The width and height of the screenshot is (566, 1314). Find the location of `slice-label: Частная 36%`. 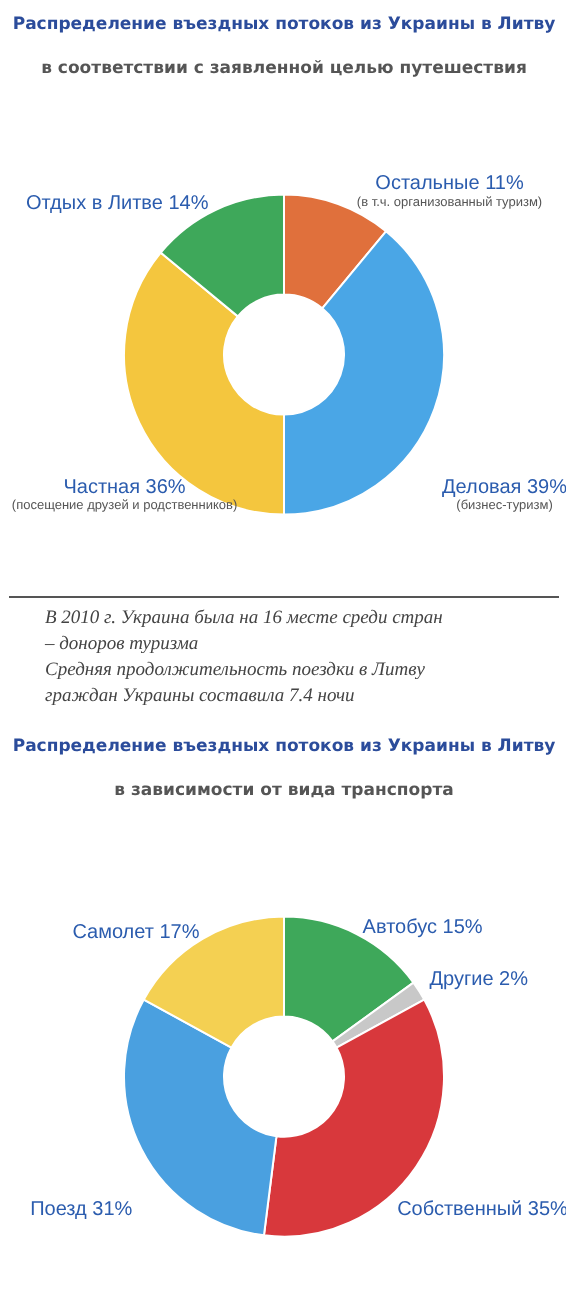

slice-label: Частная 36% is located at coordinates (124, 488).